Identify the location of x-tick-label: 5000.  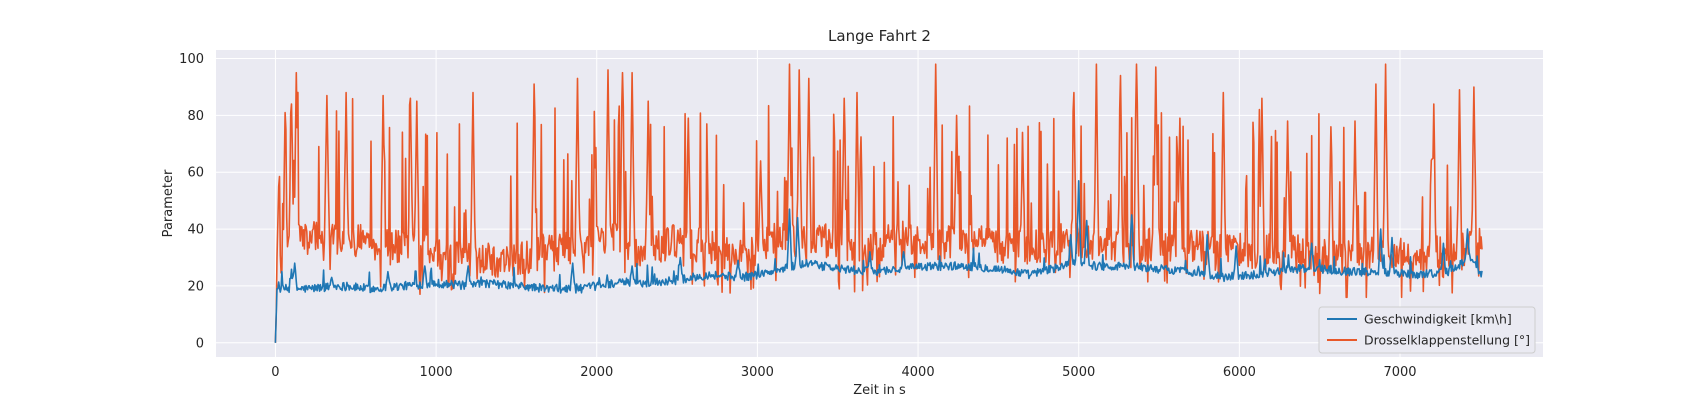
(1078, 372).